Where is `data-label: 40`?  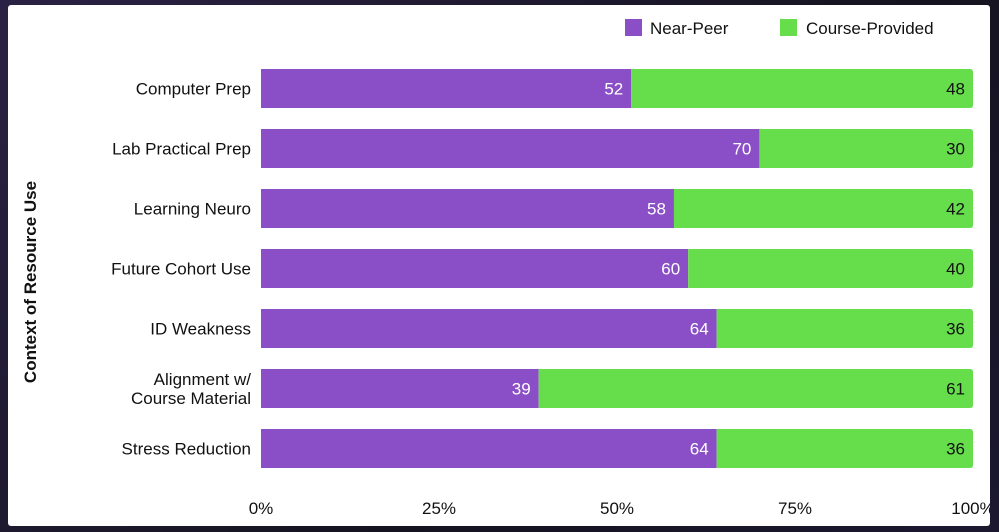 data-label: 40 is located at coordinates (955, 269).